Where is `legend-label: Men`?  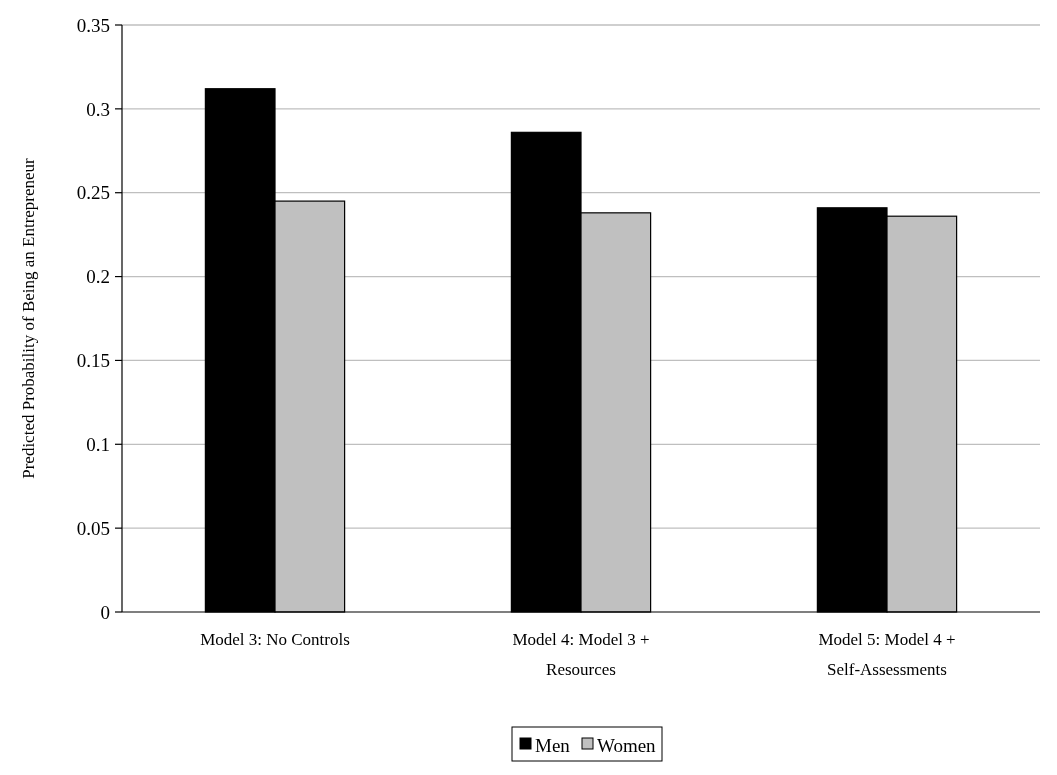 legend-label: Men is located at coordinates (553, 745).